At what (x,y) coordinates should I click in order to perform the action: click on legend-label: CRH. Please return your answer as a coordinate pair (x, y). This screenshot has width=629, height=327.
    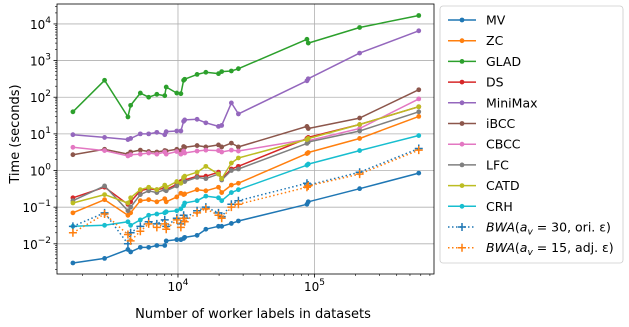
    Looking at the image, I should click on (499, 206).